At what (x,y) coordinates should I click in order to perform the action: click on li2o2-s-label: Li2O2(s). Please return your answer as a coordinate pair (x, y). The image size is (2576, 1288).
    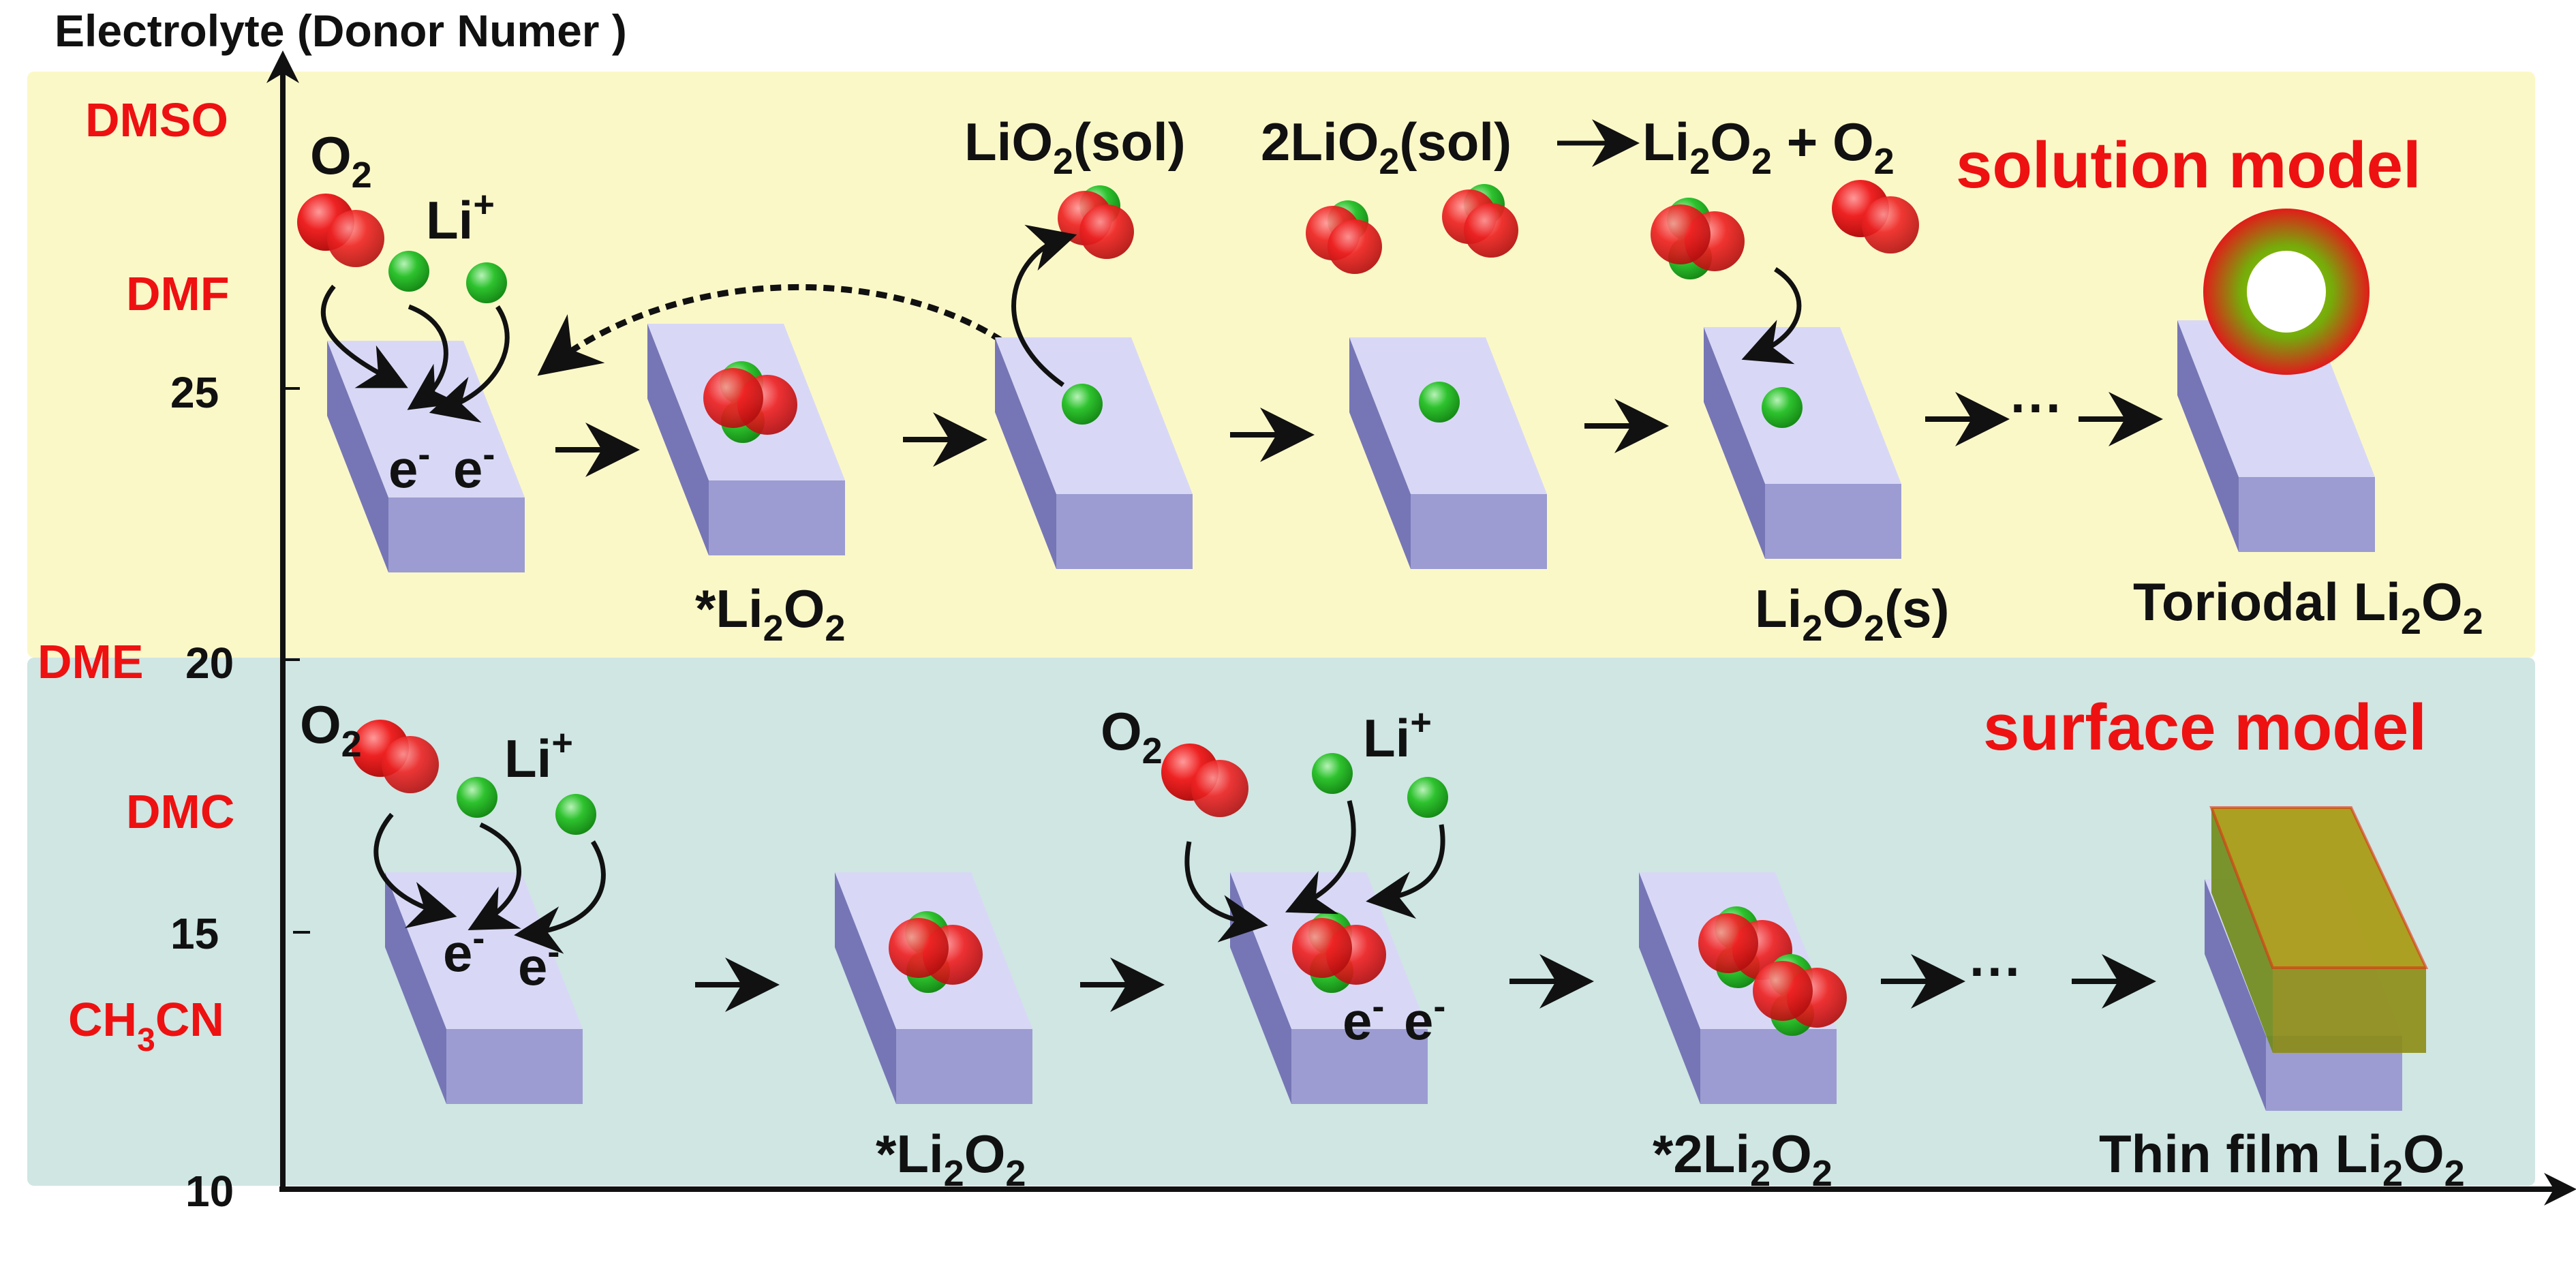
    Looking at the image, I should click on (1852, 614).